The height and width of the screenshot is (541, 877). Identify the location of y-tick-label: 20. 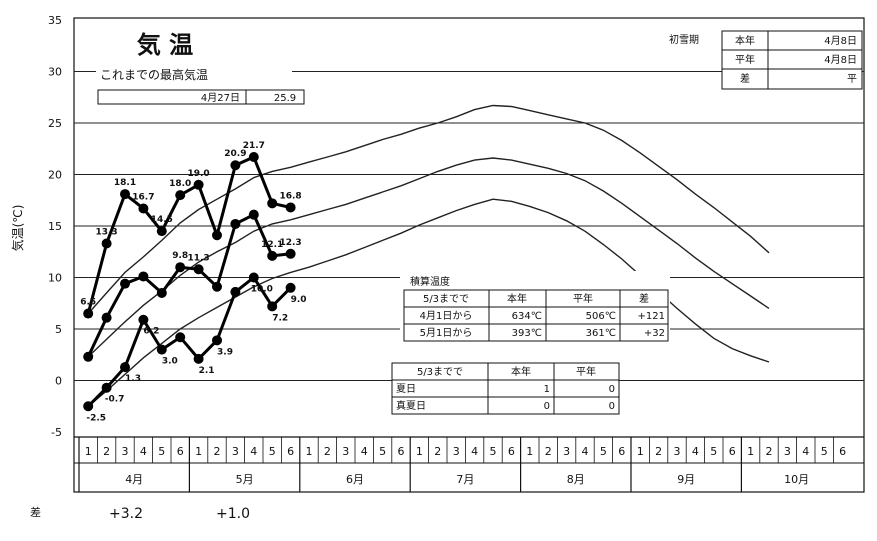
(55, 175).